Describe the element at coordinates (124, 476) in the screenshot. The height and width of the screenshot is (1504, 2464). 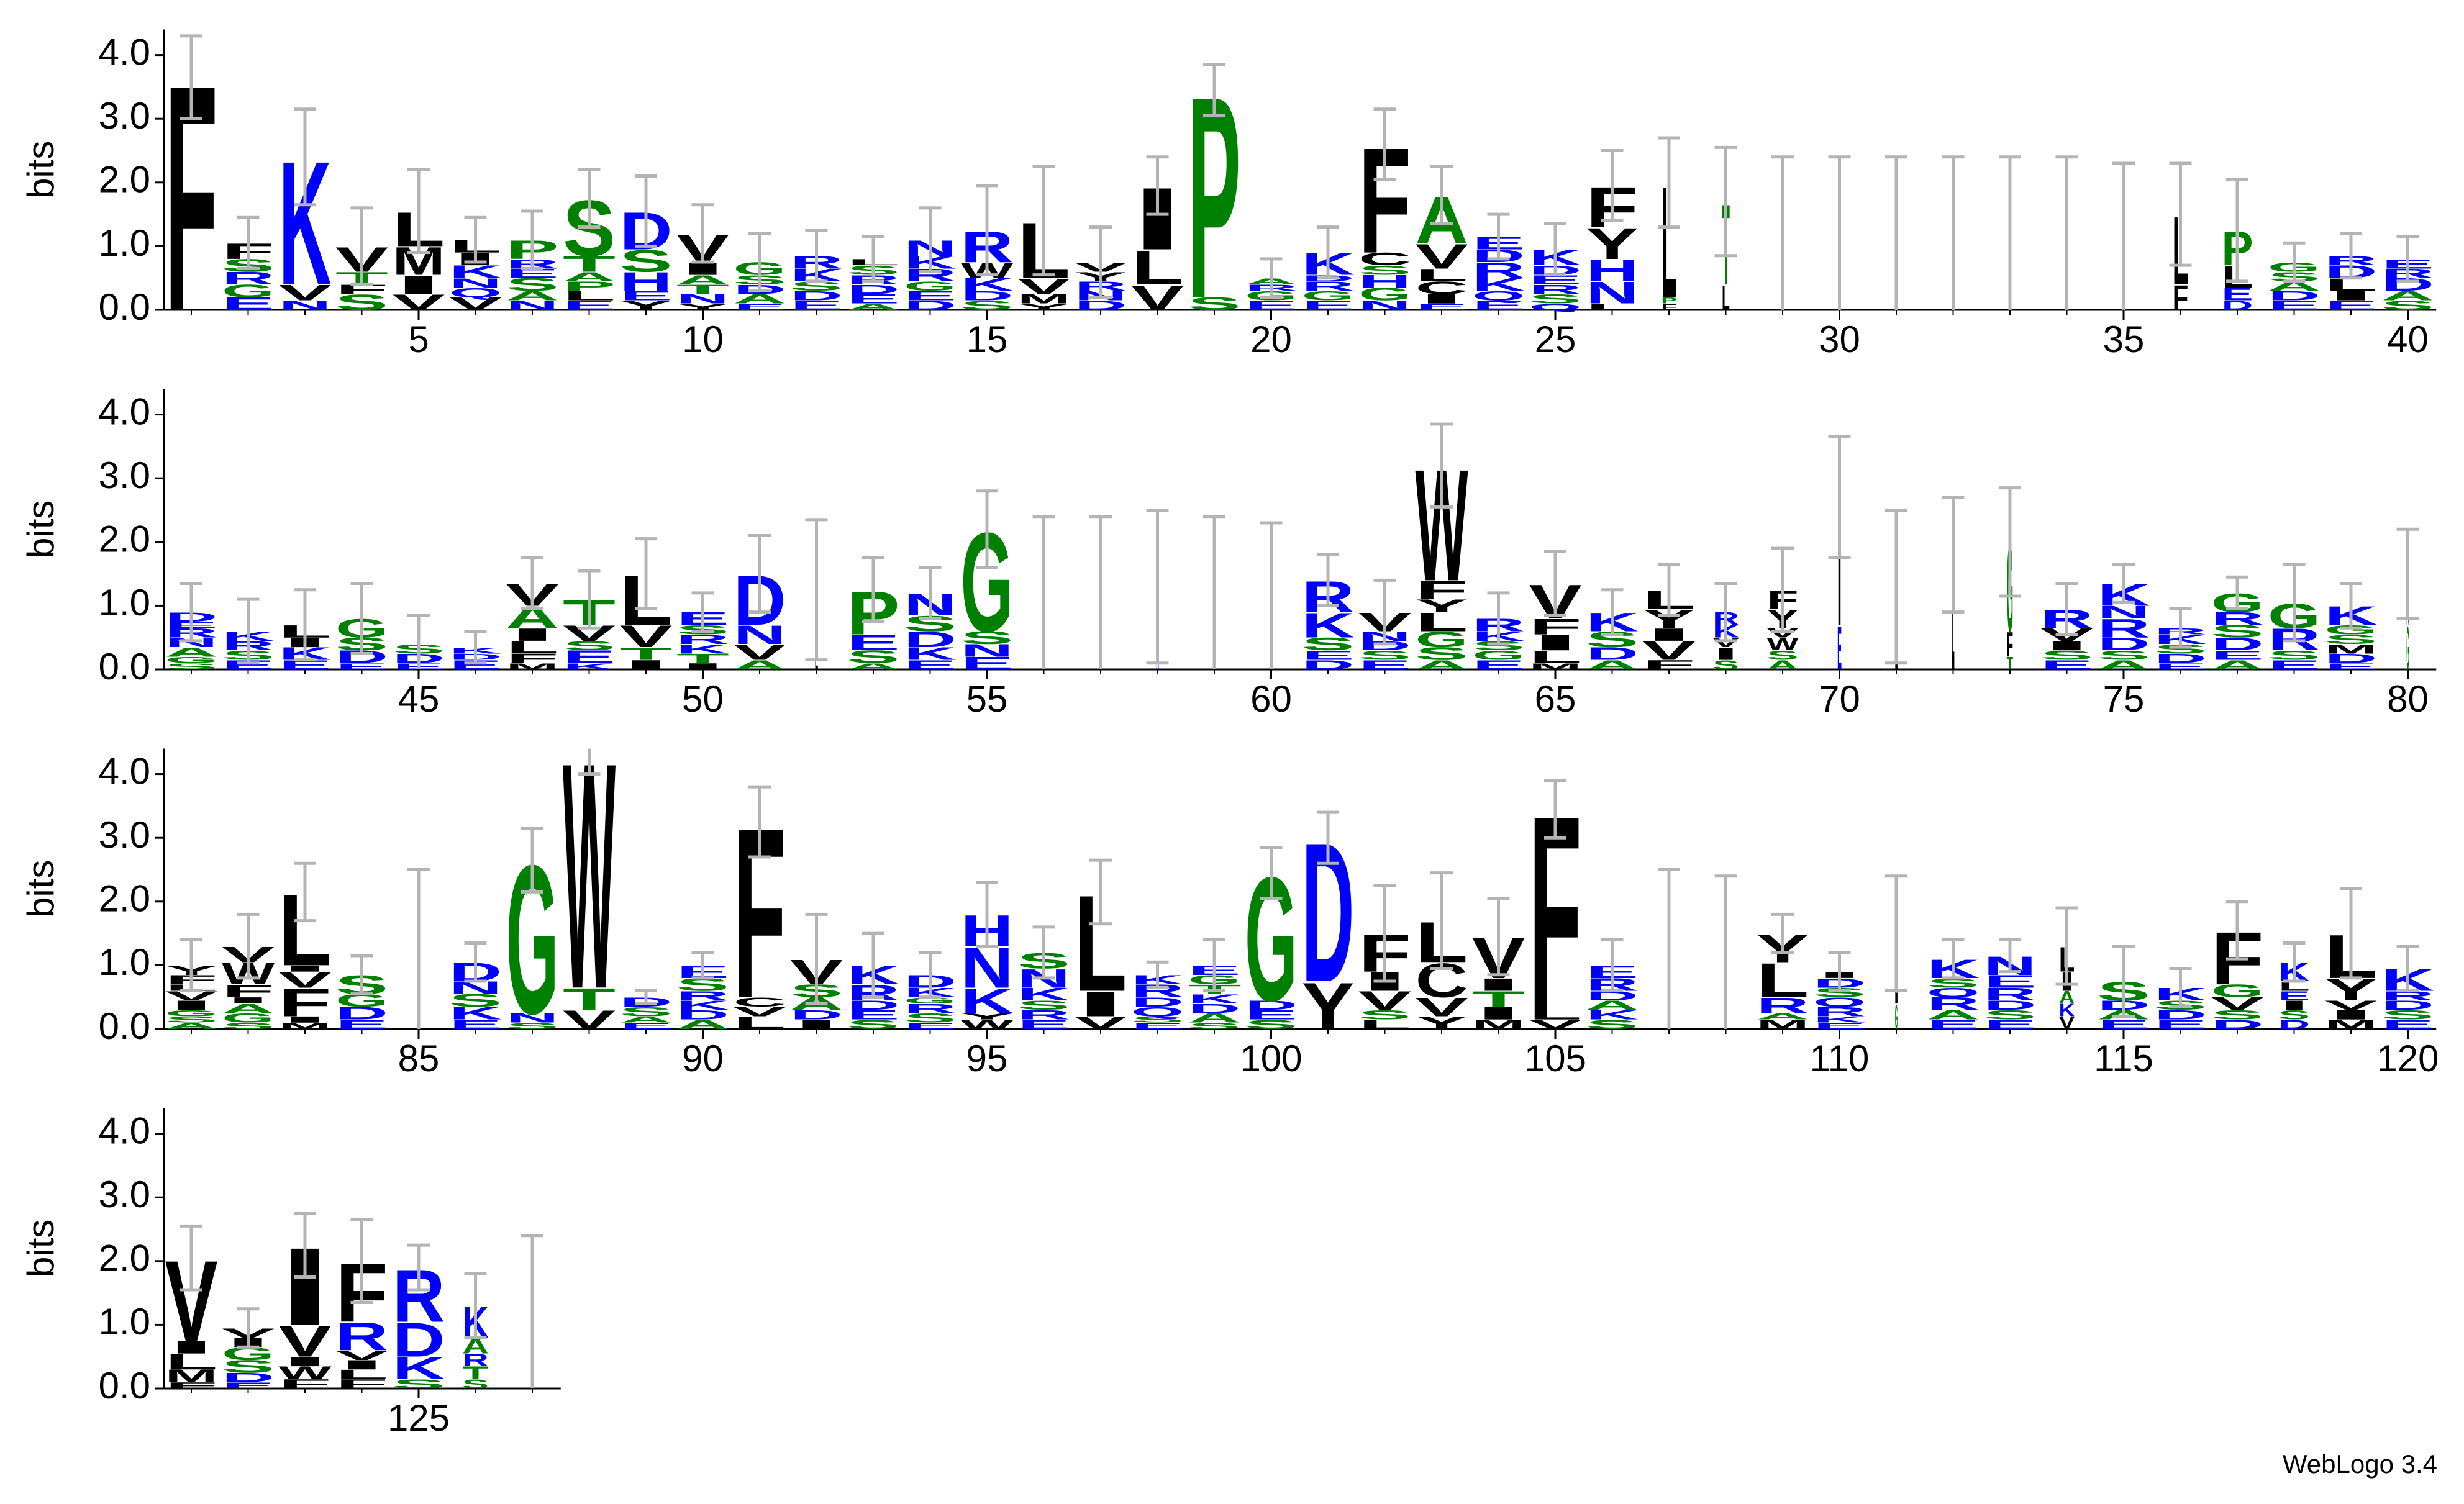
I see `y-tick-label: 3.0` at that location.